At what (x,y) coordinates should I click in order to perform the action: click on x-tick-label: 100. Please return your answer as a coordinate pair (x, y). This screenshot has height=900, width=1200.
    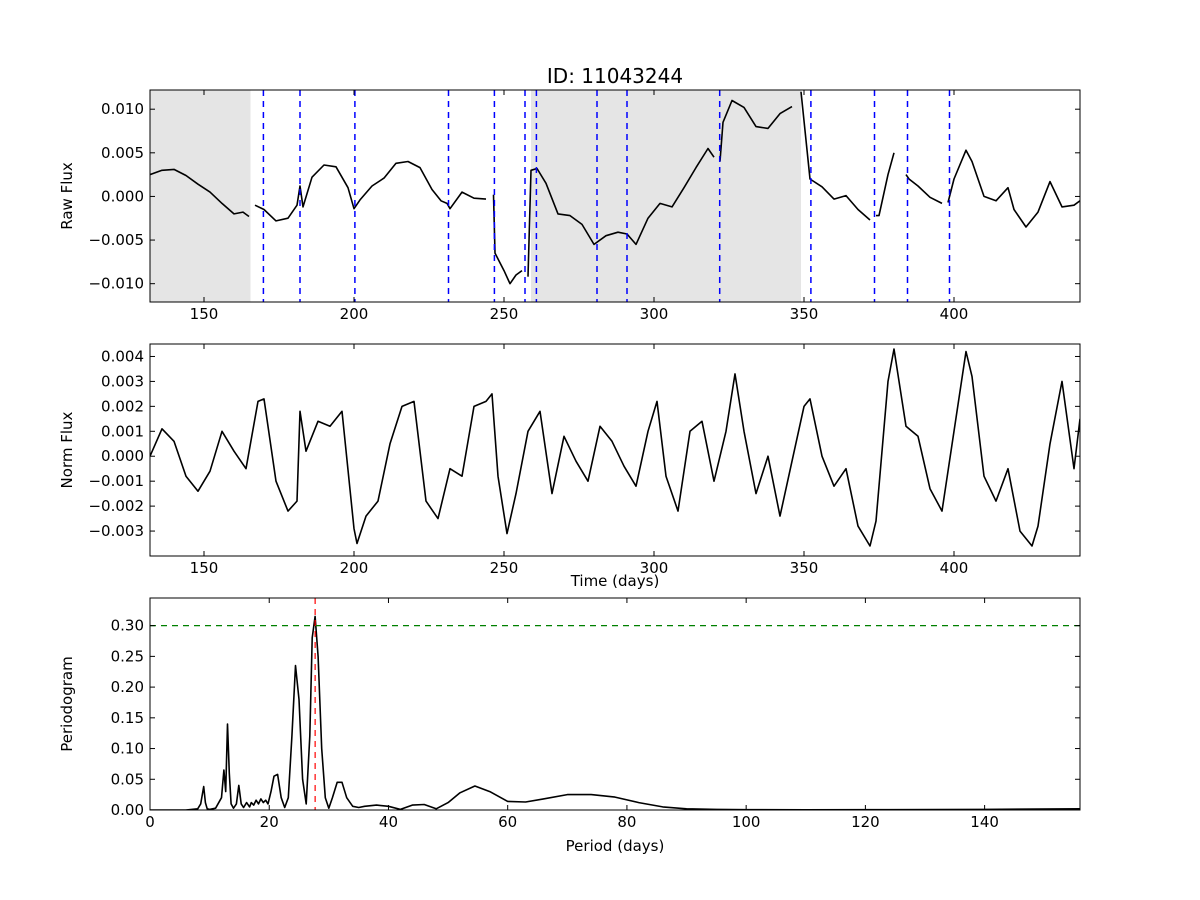
    Looking at the image, I should click on (746, 822).